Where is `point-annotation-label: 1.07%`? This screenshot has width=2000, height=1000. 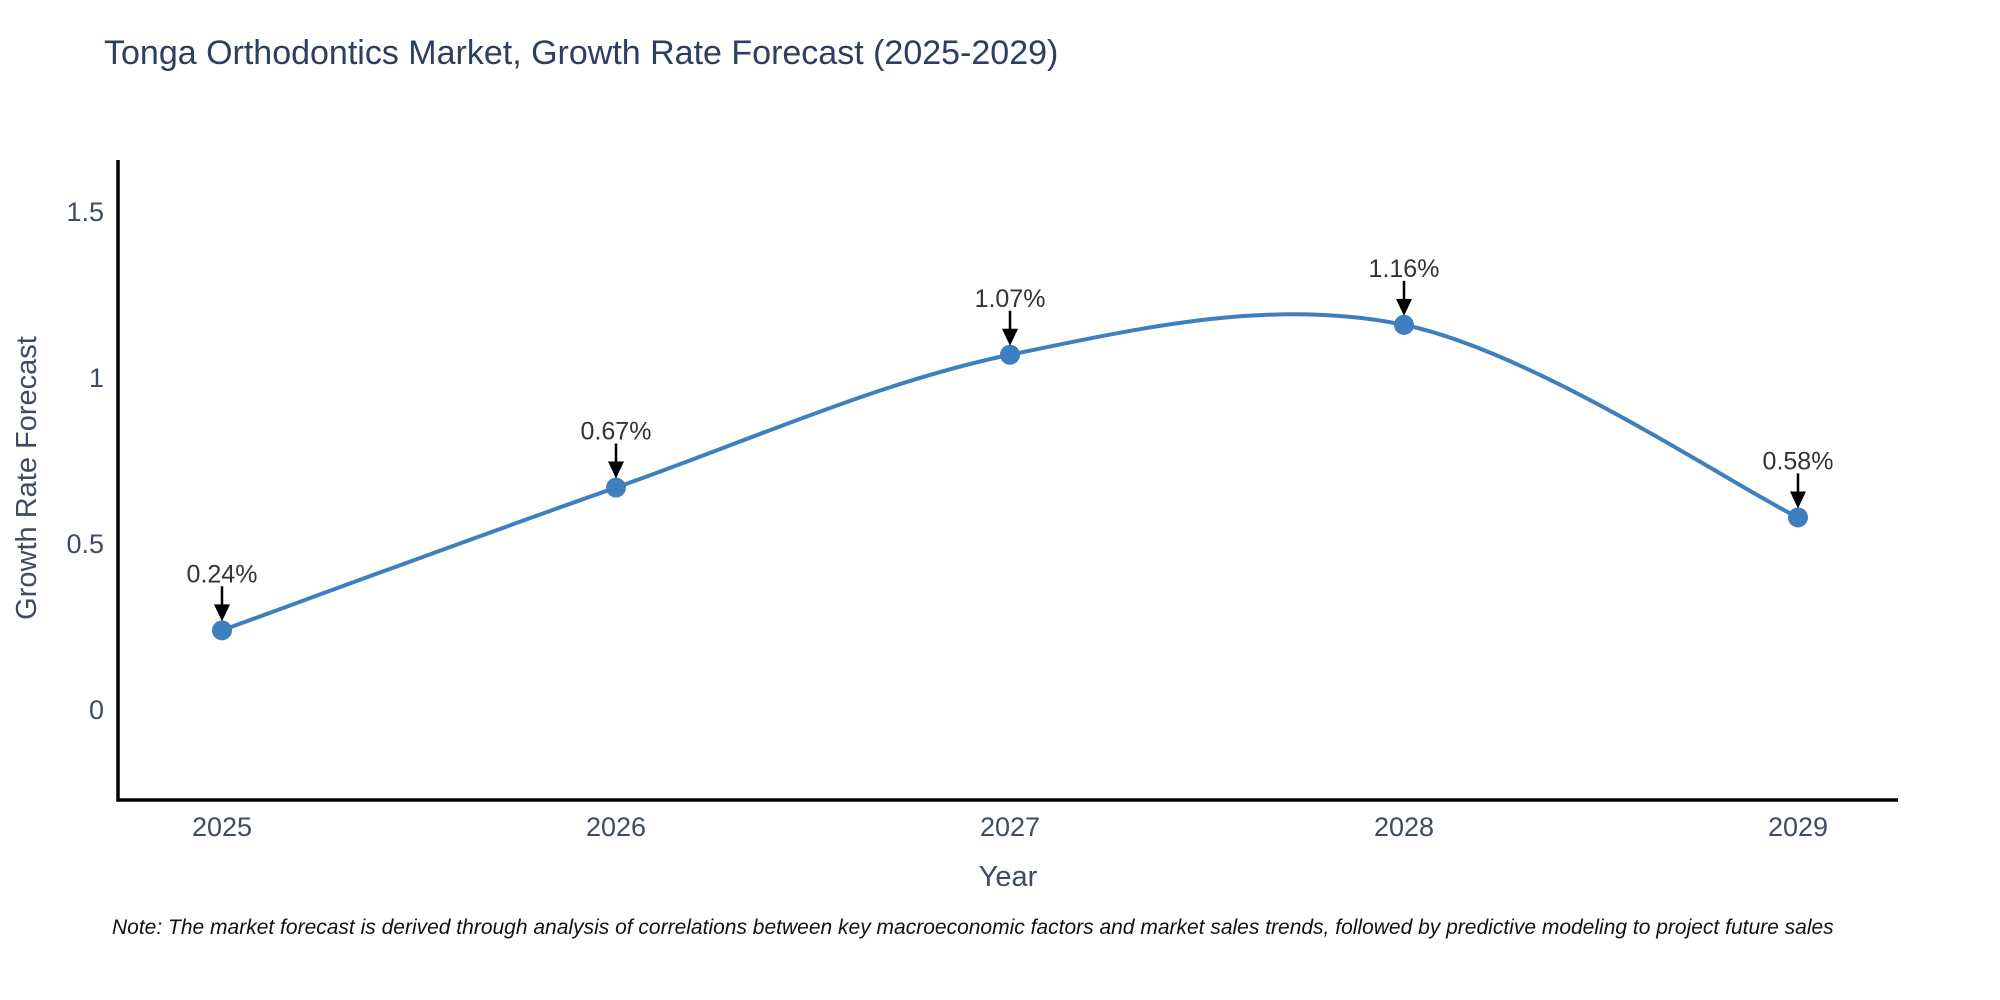
point-annotation-label: 1.07% is located at coordinates (1010, 299).